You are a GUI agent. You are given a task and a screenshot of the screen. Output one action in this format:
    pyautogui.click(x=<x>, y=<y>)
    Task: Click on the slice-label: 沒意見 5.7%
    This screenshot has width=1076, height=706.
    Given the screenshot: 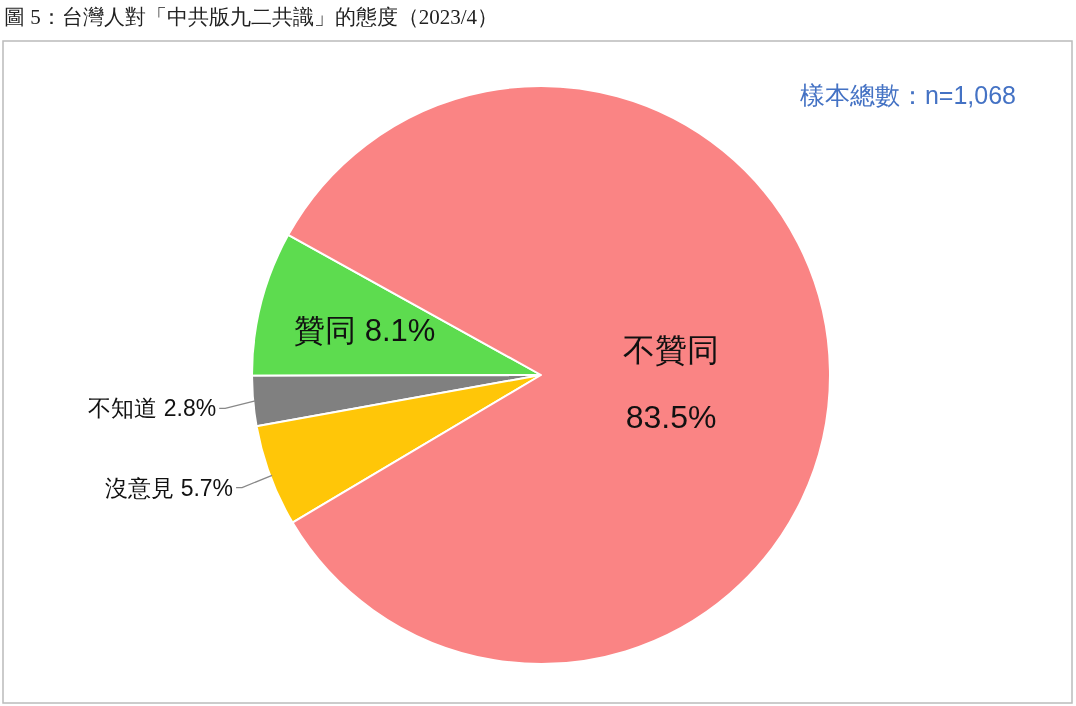 What is the action you would take?
    pyautogui.click(x=169, y=487)
    